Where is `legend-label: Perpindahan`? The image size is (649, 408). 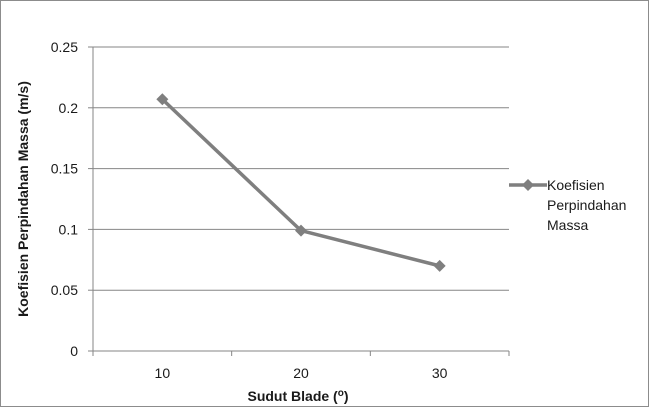
legend-label: Perpindahan is located at coordinates (586, 205).